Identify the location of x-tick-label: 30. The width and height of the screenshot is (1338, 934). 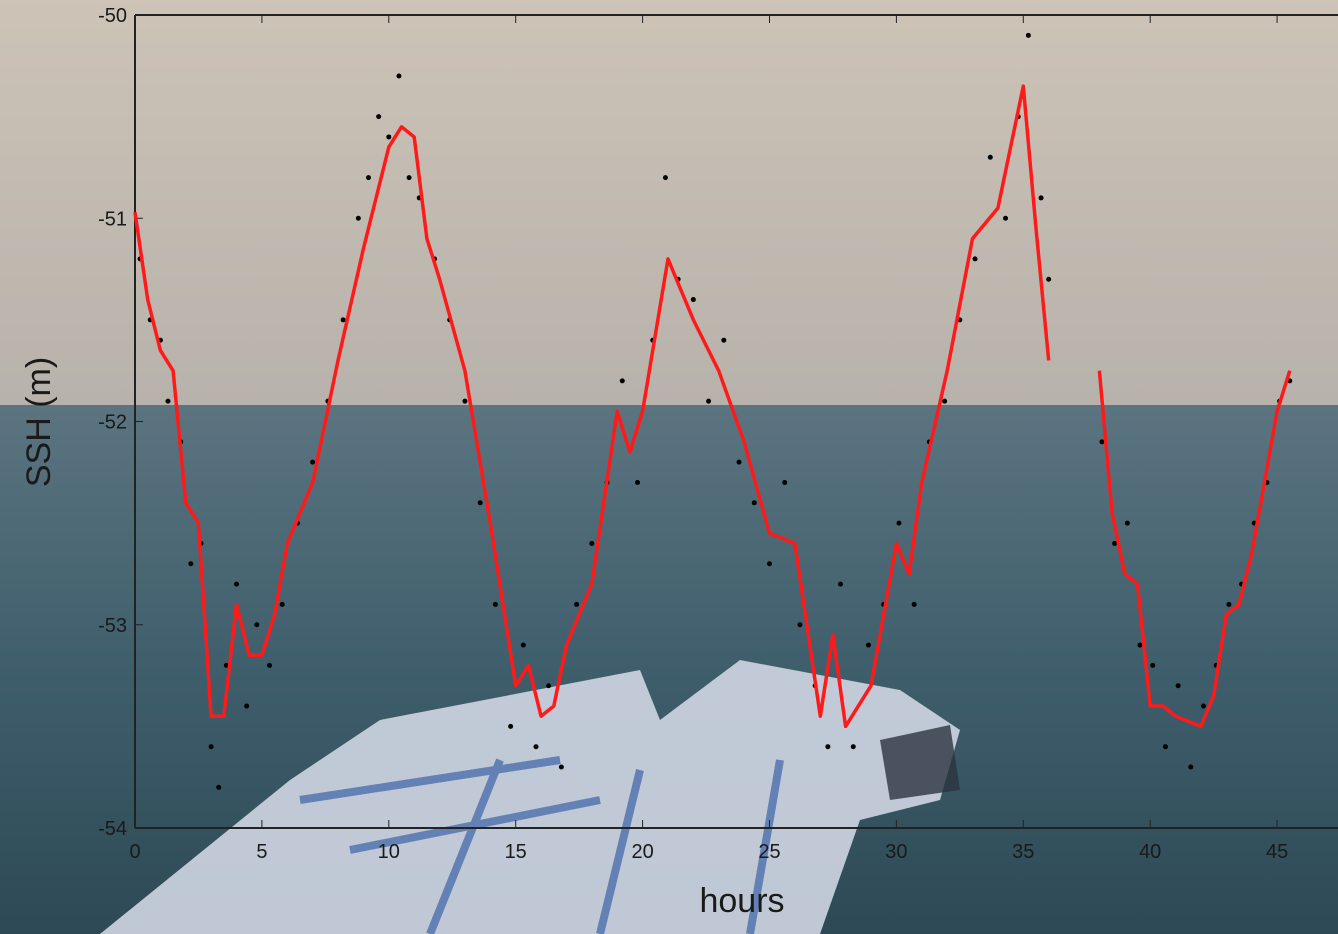
(896, 852).